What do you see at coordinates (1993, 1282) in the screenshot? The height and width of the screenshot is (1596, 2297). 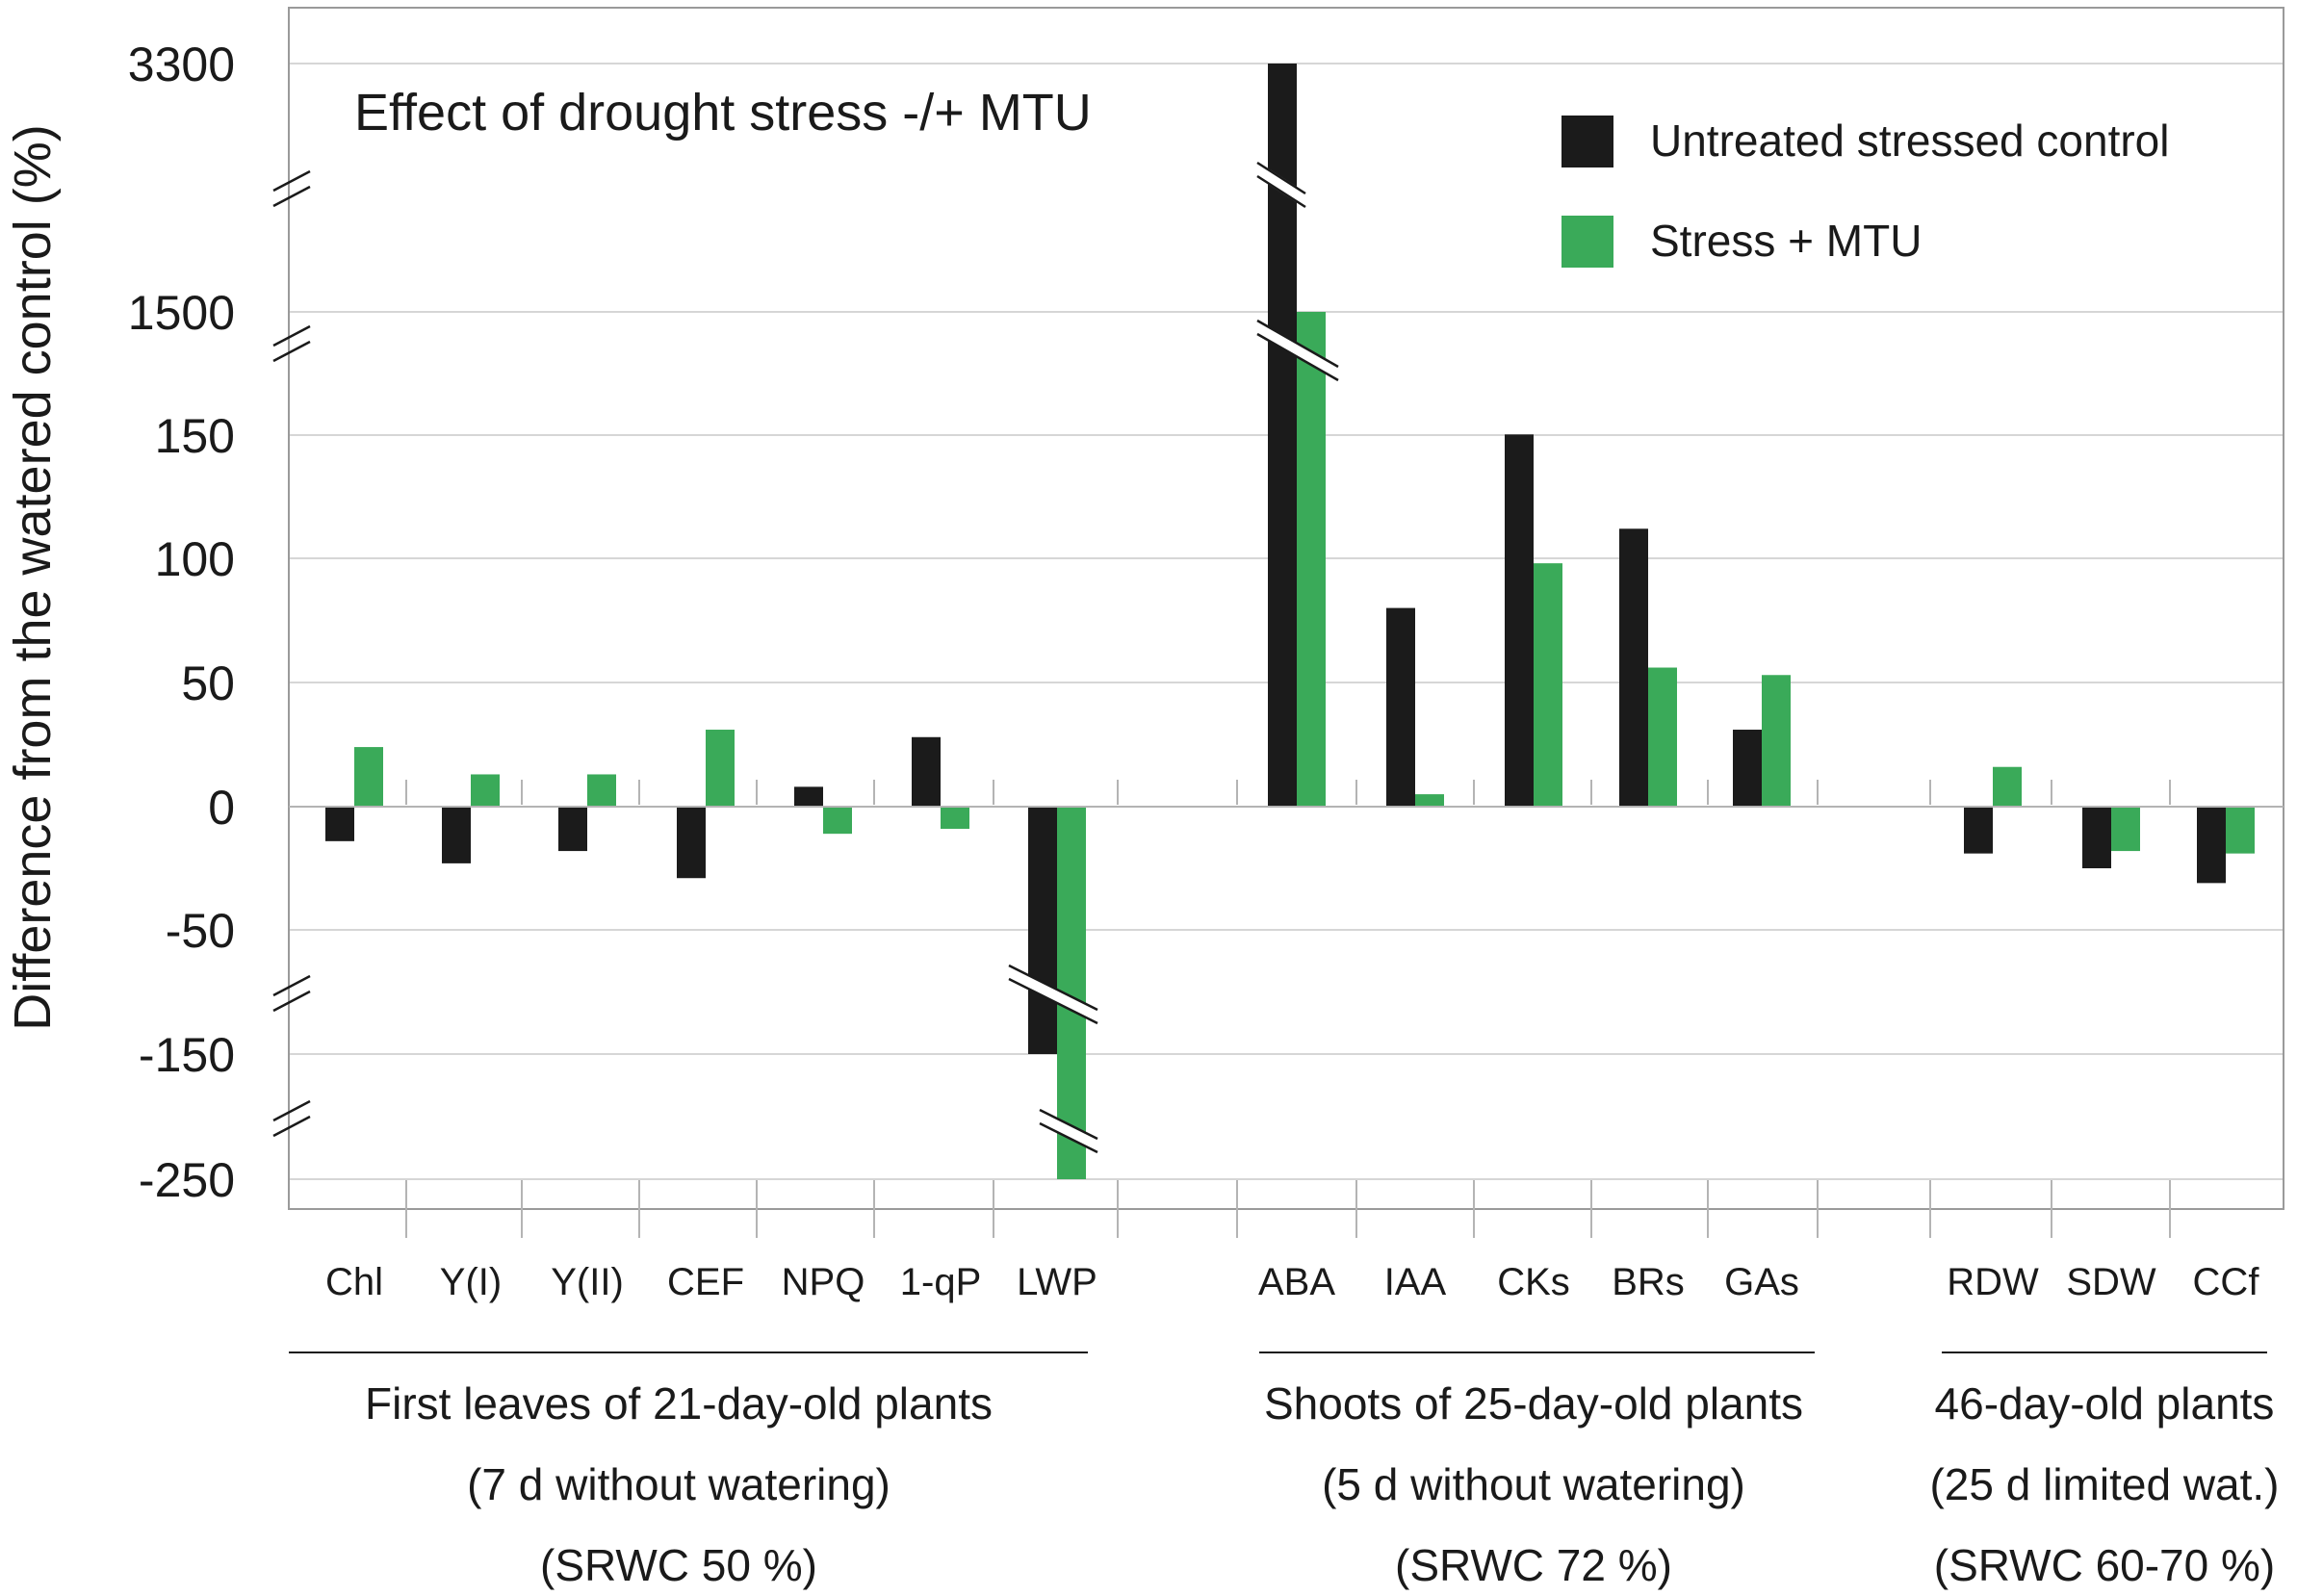 I see `category-label: RDW` at bounding box center [1993, 1282].